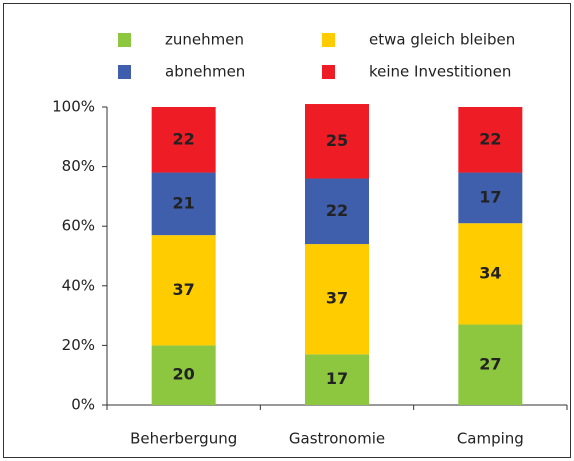 Image resolution: width=574 pixels, height=461 pixels. Describe the element at coordinates (78, 226) in the screenshot. I see `y-tick-label: 60%` at that location.